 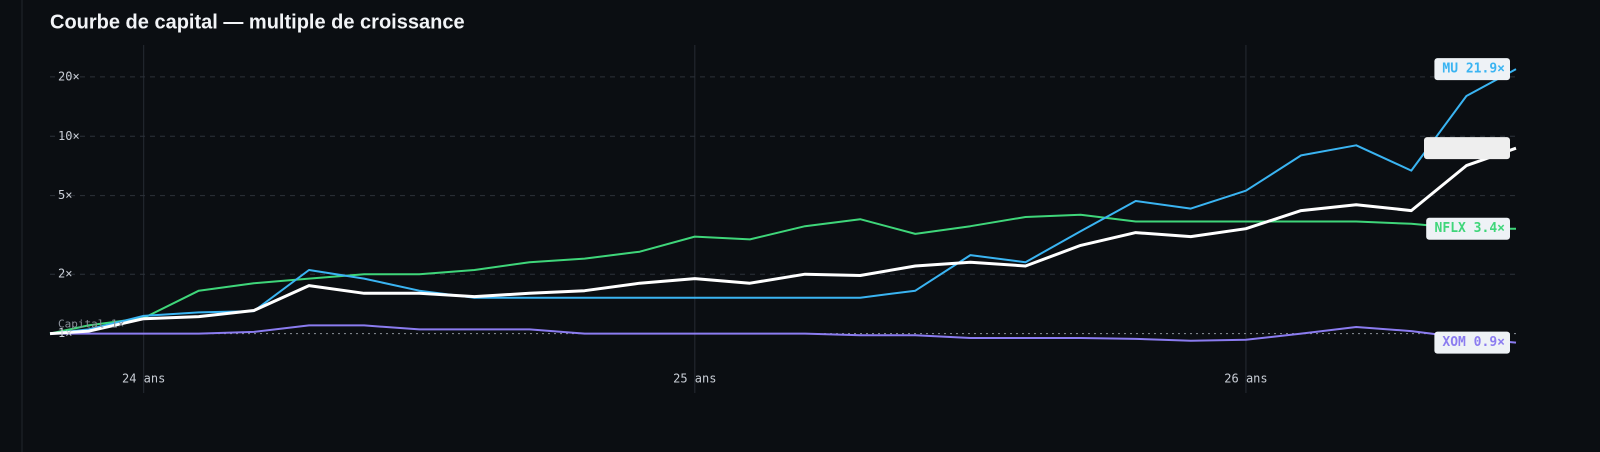 I want to click on x-tick-label: 24 ans, so click(x=143, y=379).